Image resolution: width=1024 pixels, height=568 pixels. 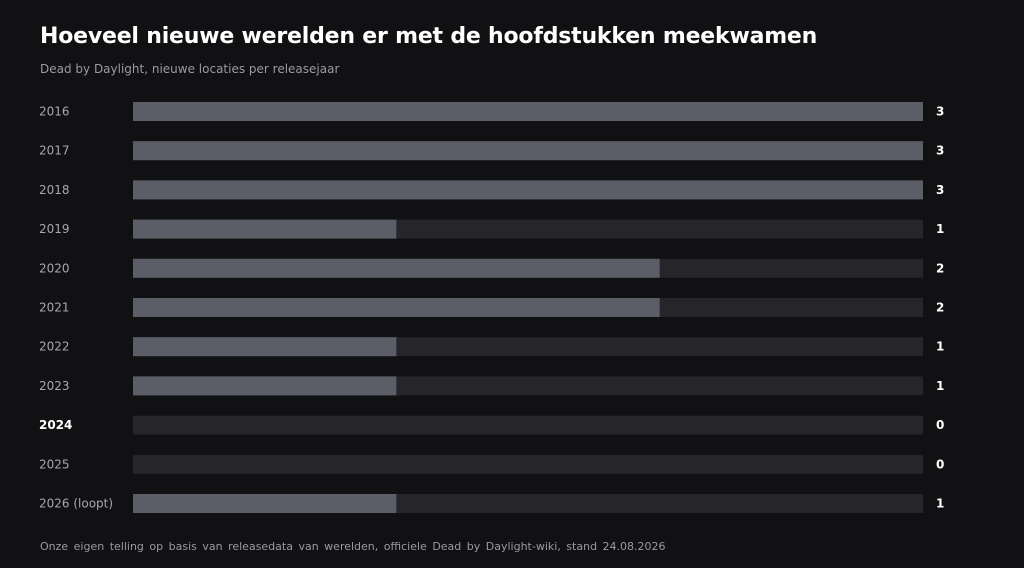 What do you see at coordinates (940, 347) in the screenshot?
I see `value-label-2022: 1` at bounding box center [940, 347].